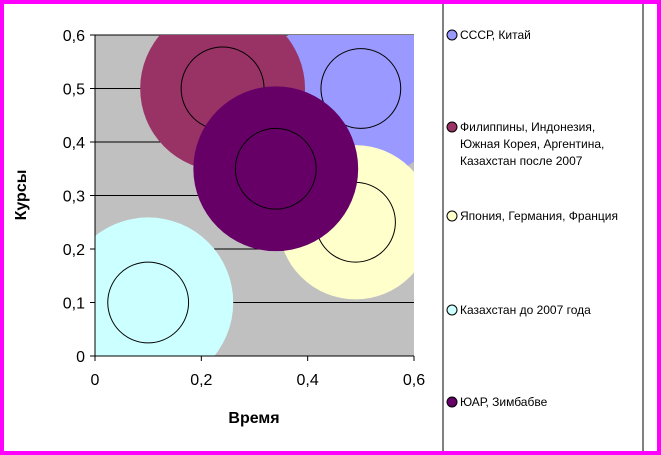 The image size is (661, 455). What do you see at coordinates (74, 304) in the screenshot?
I see `y-tick-label: 0,1` at bounding box center [74, 304].